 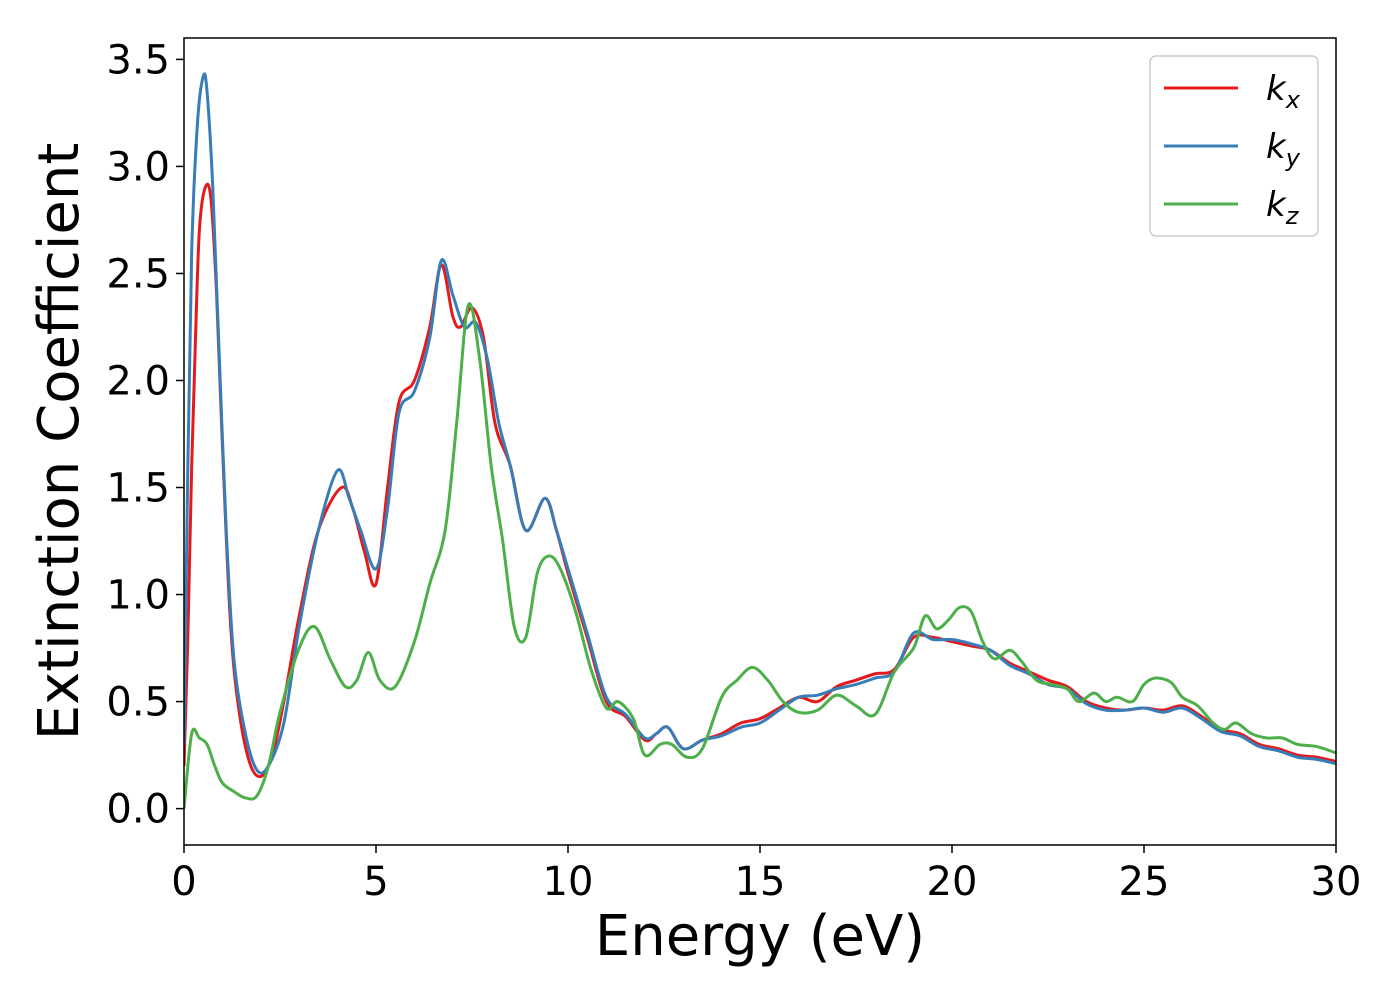 I want to click on x-axis: 0 5 10 15 20 25 30, so click(x=766, y=875).